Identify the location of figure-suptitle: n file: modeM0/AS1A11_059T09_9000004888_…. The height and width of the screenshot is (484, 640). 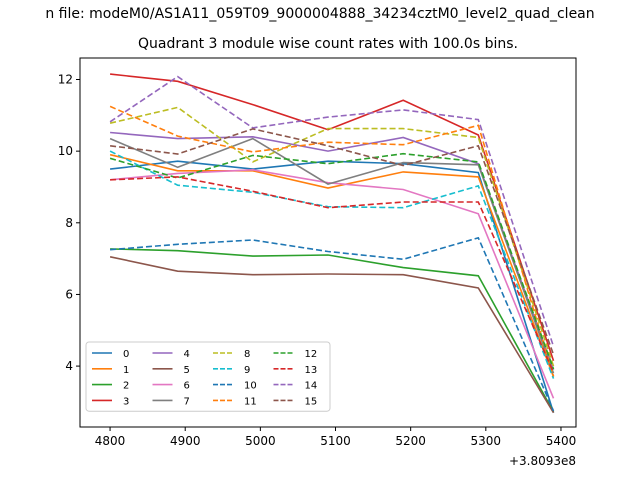
(320, 14).